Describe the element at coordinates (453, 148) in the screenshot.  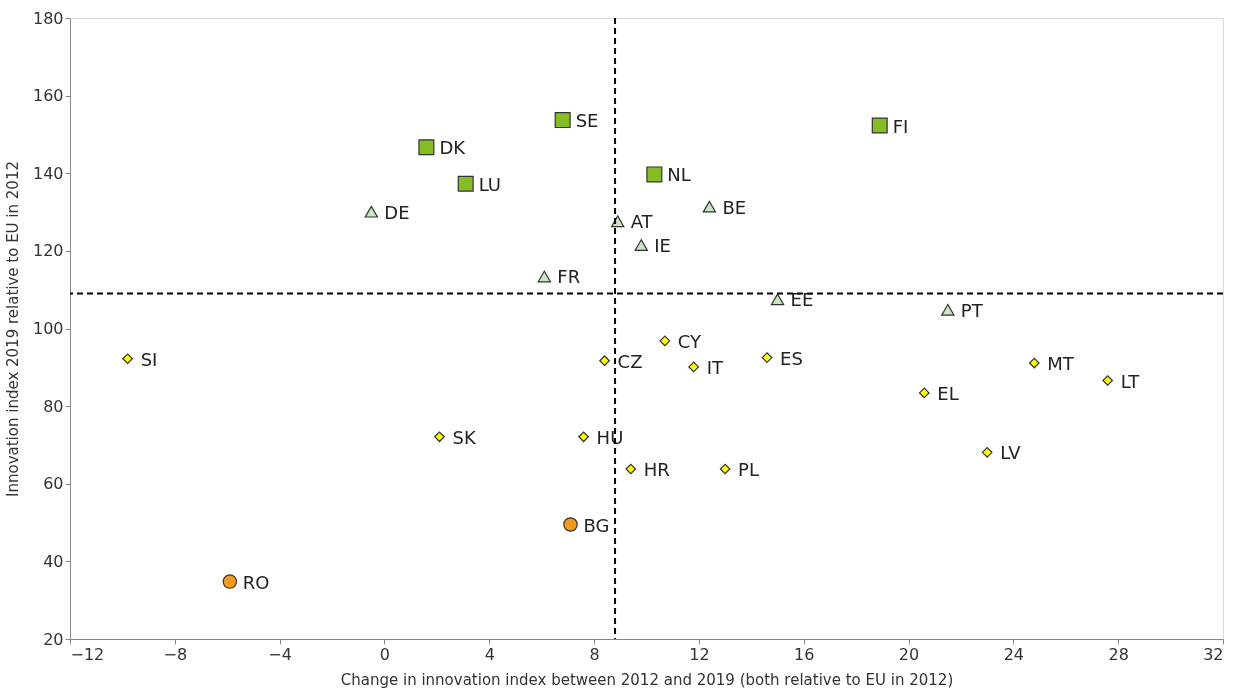
I see `data-label: DK` at that location.